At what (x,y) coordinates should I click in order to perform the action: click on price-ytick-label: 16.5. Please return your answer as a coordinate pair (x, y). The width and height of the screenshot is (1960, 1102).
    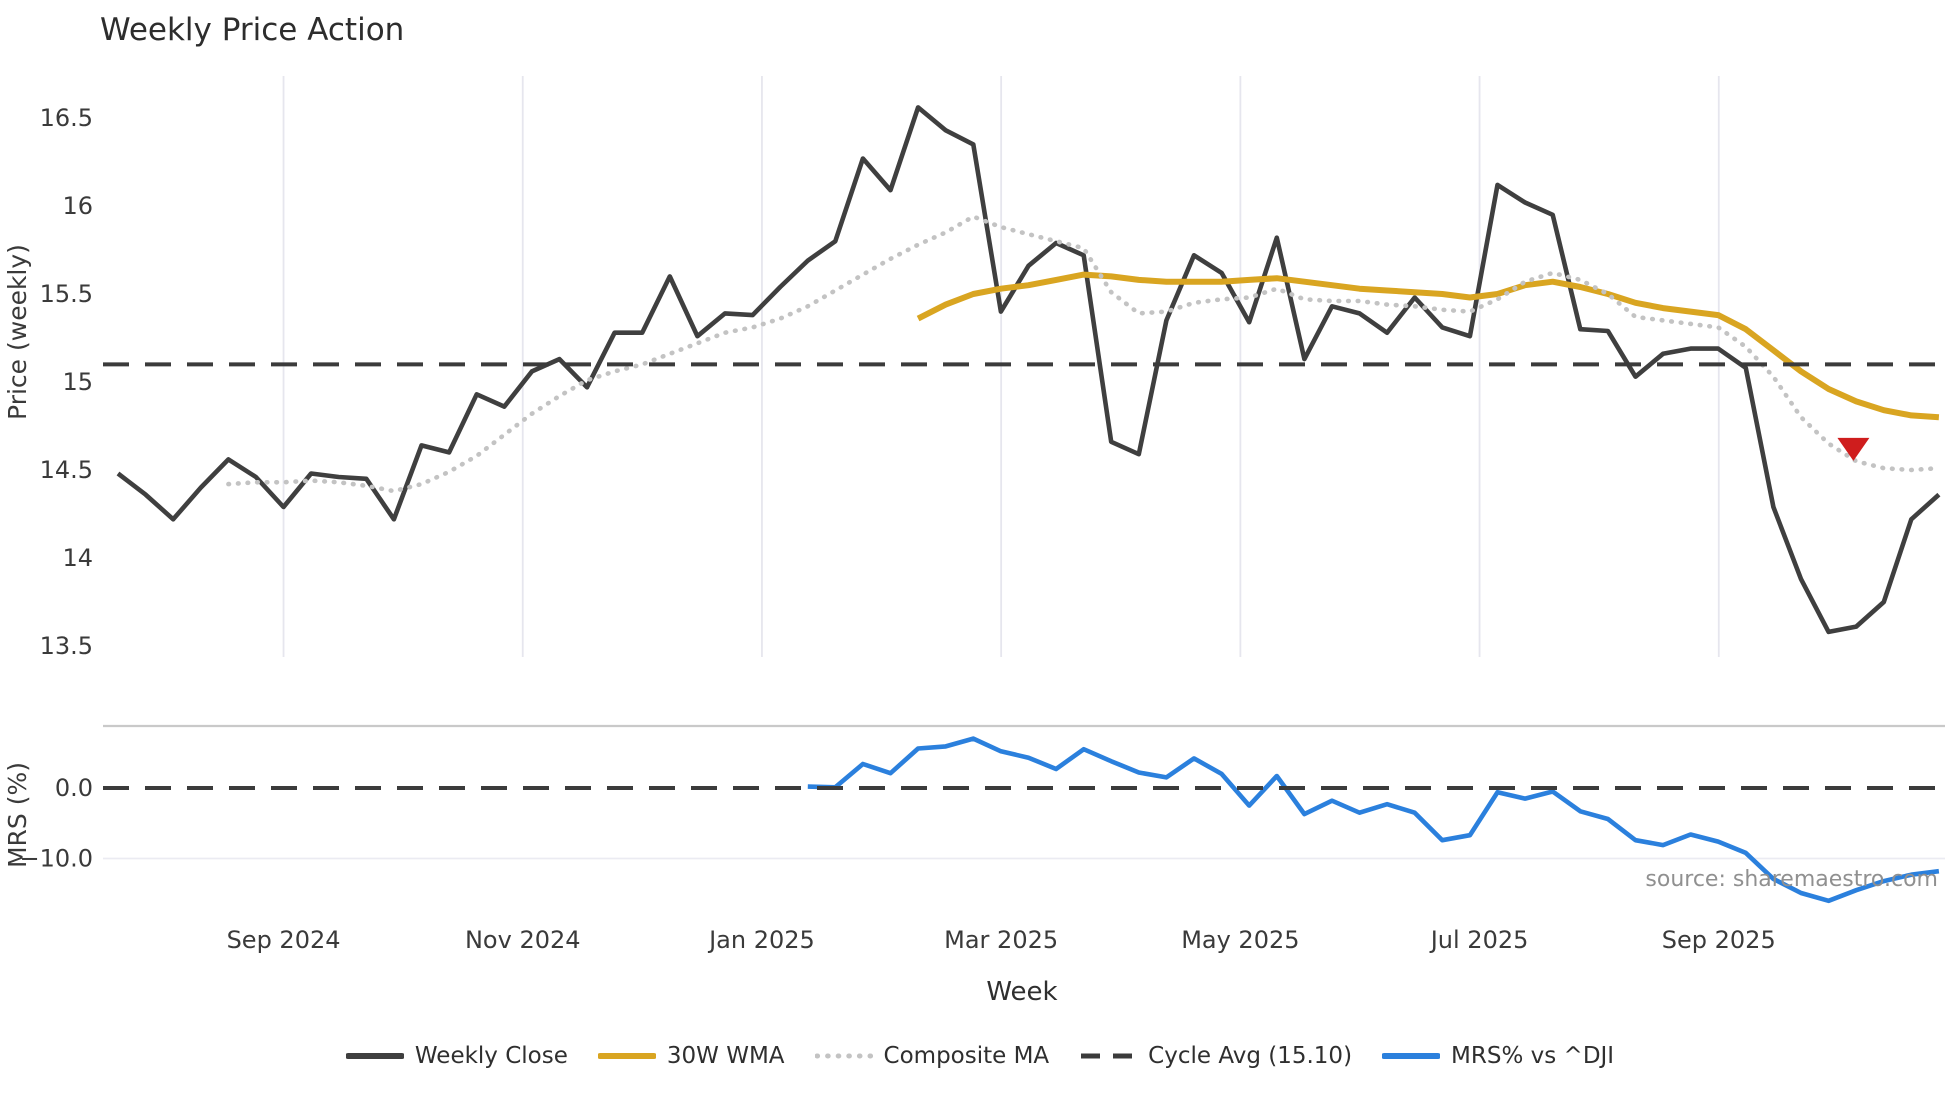
    Looking at the image, I should click on (66, 118).